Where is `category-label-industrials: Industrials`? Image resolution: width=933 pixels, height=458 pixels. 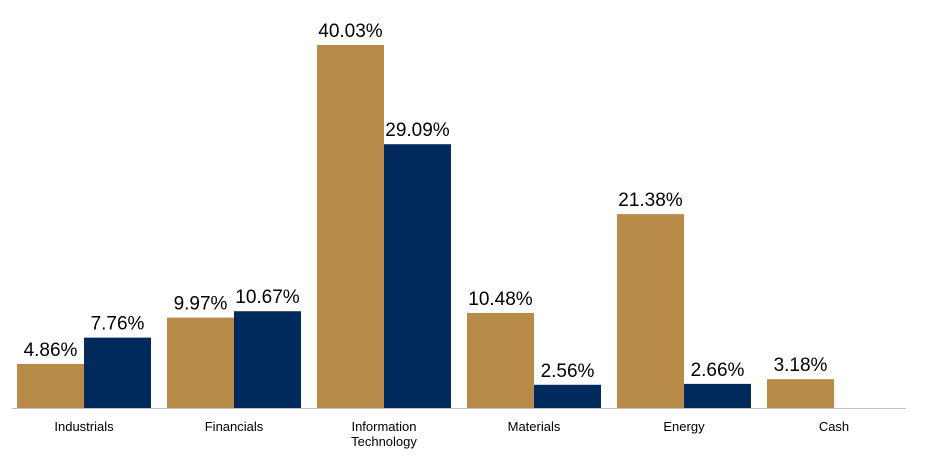 category-label-industrials: Industrials is located at coordinates (84, 426).